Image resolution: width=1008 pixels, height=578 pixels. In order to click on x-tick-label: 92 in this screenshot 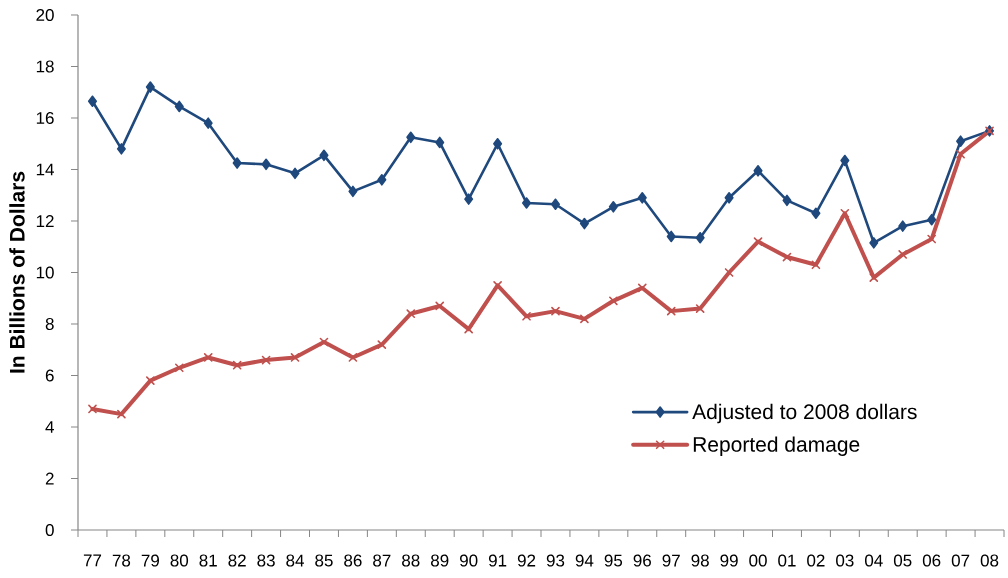, I will do `click(526, 560)`.